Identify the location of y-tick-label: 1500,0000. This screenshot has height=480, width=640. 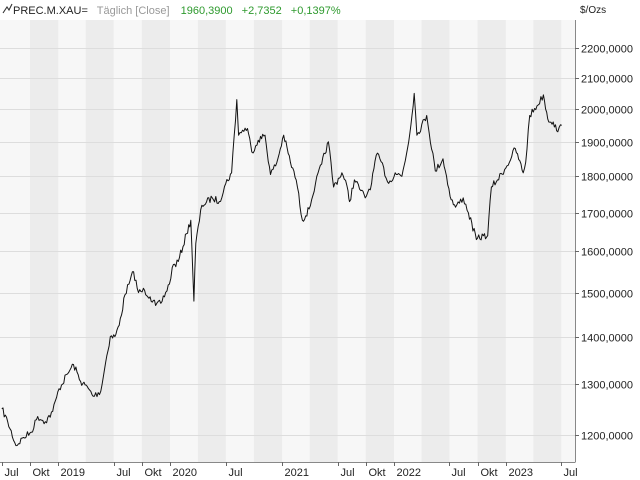
(607, 295).